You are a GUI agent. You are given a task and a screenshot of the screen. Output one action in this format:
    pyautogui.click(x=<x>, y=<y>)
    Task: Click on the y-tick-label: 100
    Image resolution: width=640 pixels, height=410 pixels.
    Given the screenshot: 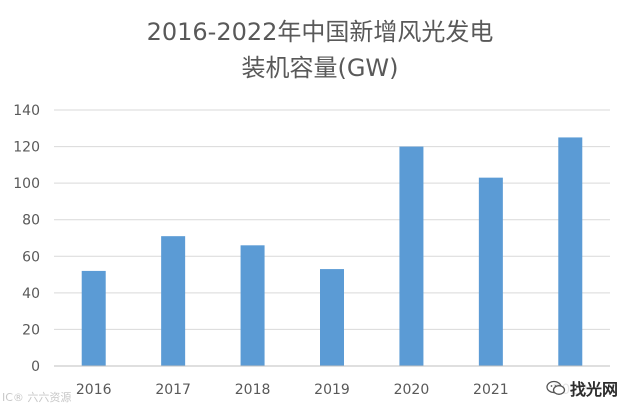 What is the action you would take?
    pyautogui.click(x=26, y=184)
    